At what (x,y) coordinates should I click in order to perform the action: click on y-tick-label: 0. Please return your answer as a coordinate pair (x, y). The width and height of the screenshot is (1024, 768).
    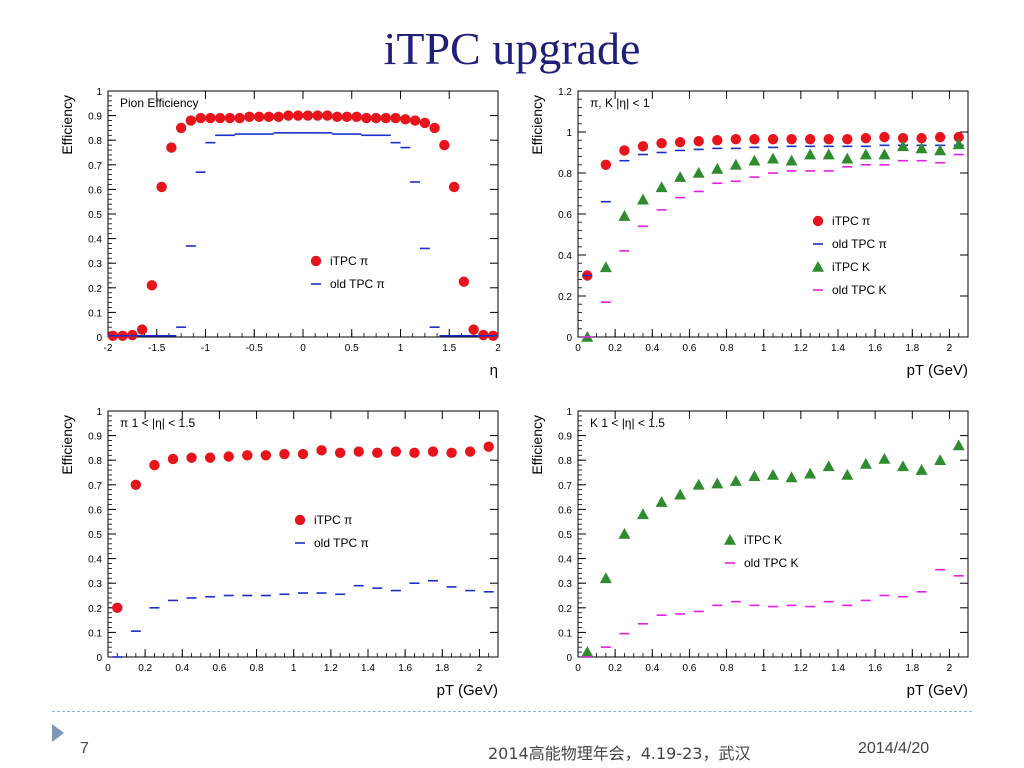
    Looking at the image, I should click on (99, 338).